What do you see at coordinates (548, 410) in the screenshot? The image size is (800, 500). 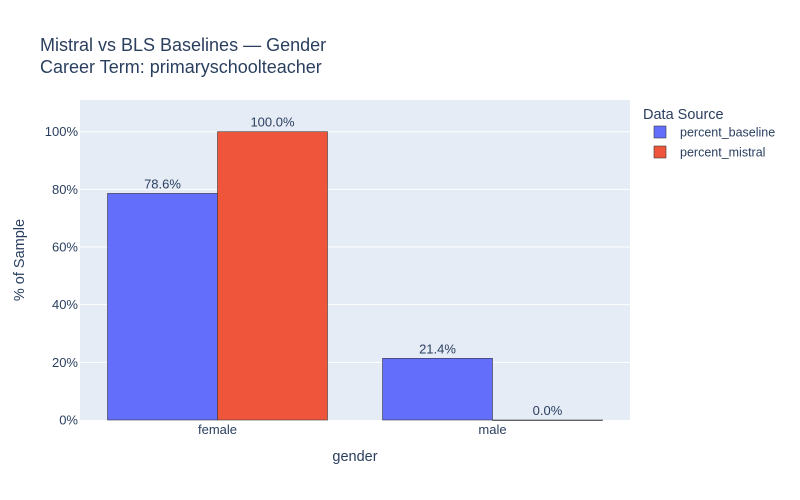 I see `data-label-percent_mistral-male: 0.0%` at bounding box center [548, 410].